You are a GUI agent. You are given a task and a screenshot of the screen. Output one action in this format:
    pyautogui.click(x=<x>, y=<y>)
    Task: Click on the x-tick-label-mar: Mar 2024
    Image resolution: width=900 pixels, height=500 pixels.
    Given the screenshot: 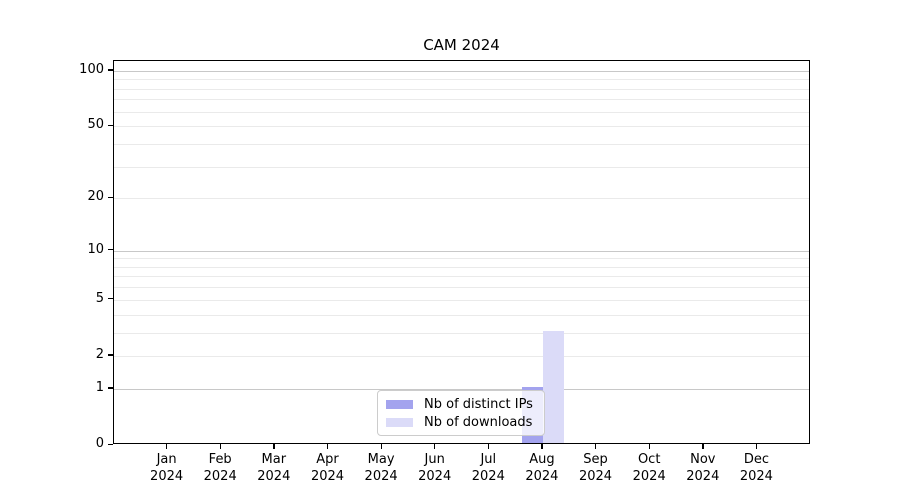 What is the action you would take?
    pyautogui.click(x=274, y=468)
    